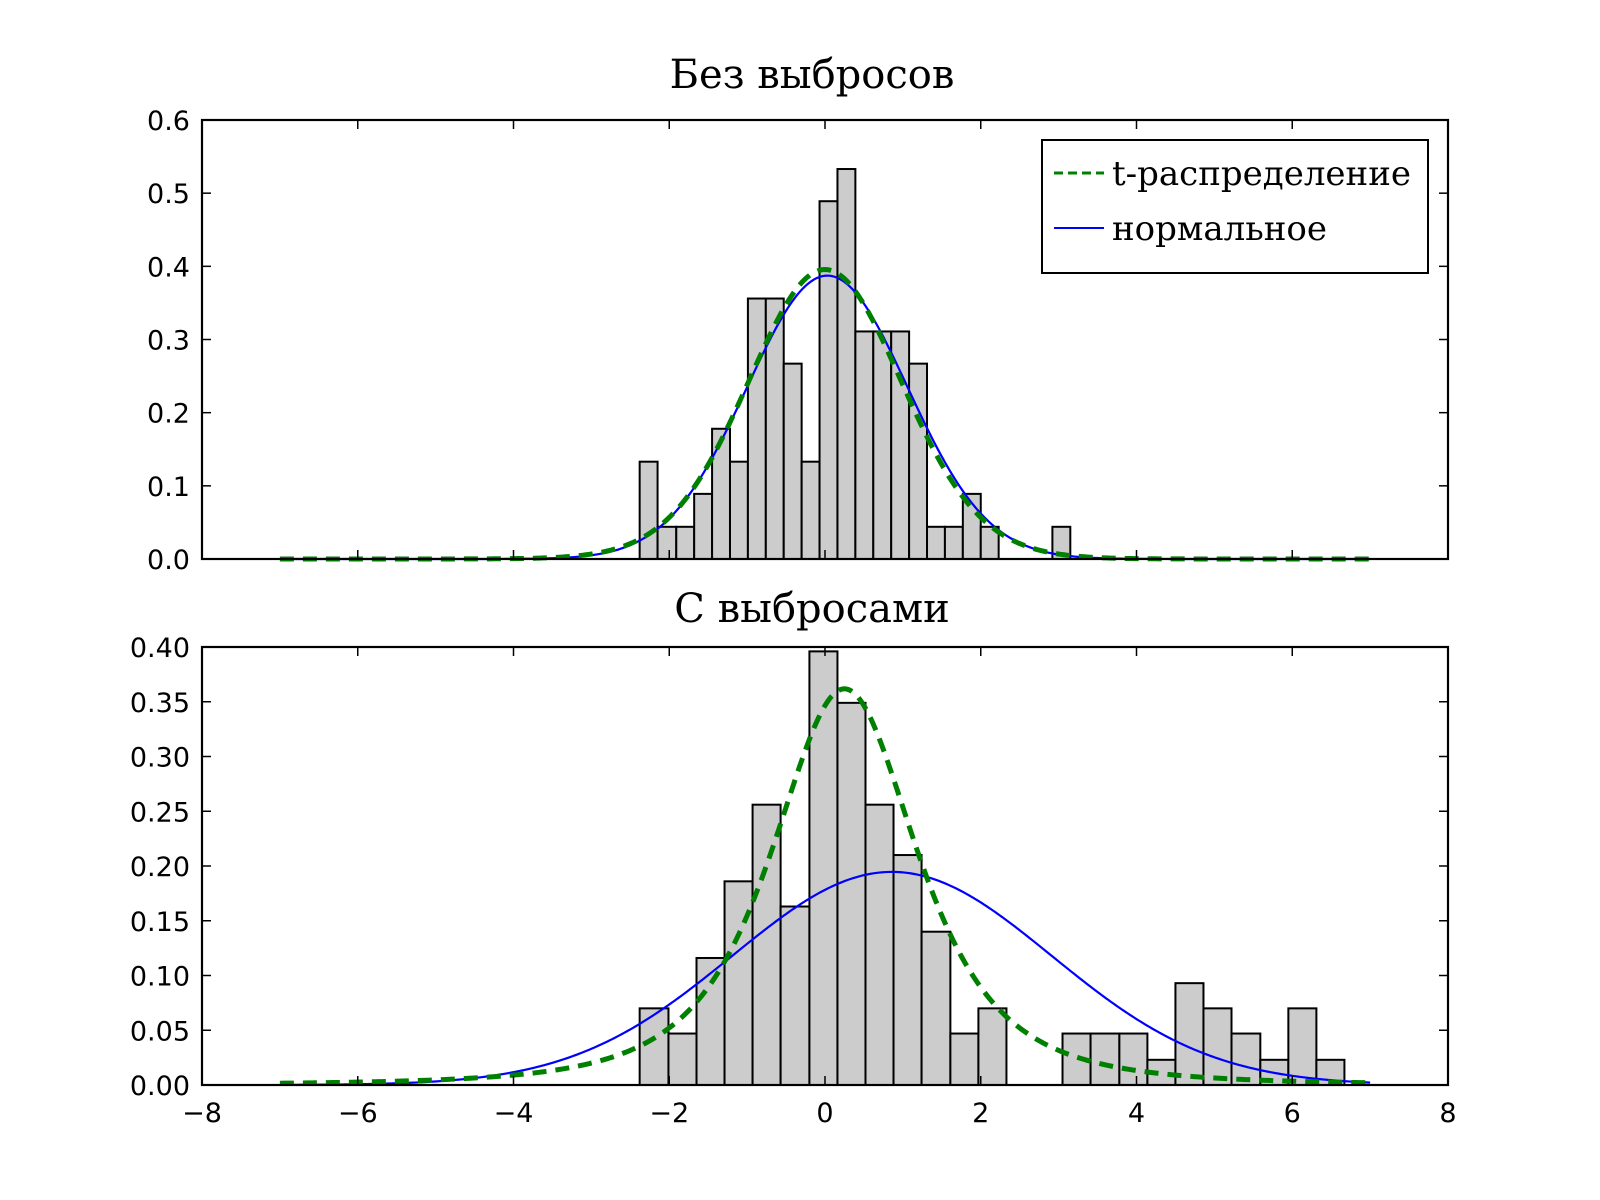 This screenshot has width=1600, height=1200. I want to click on y-tick-label: 0.4, so click(168, 267).